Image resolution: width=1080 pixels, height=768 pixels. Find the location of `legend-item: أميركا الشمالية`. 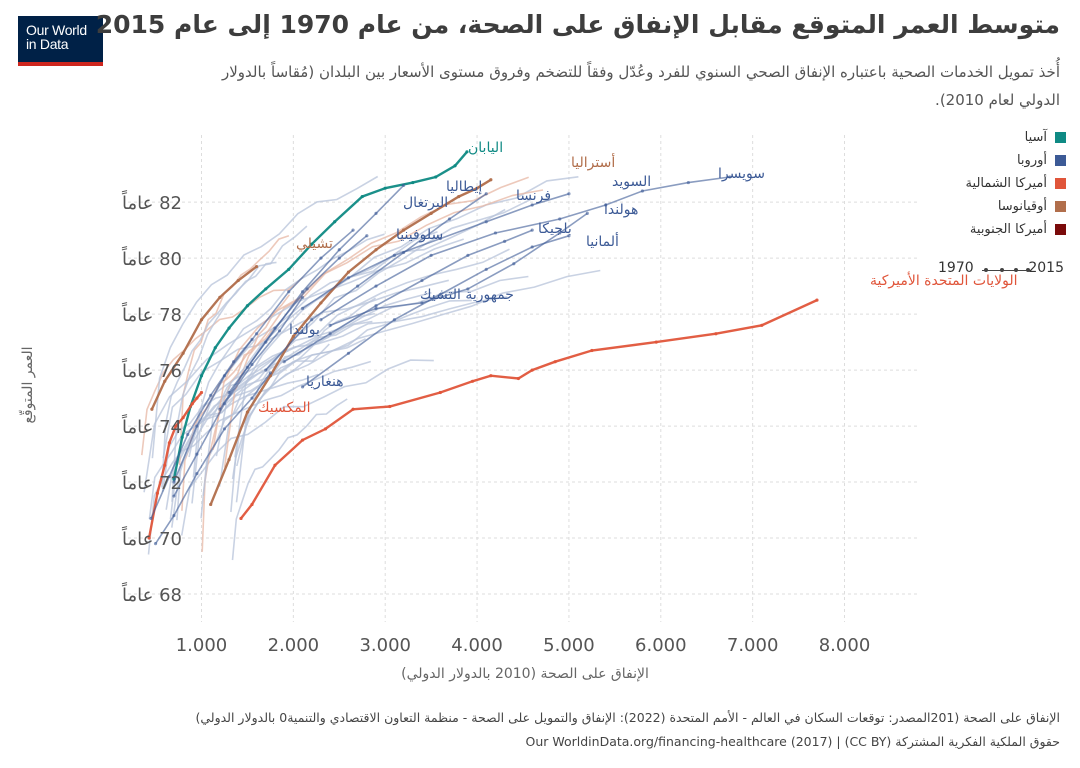

legend-item: أميركا الشمالية is located at coordinates (991, 183).